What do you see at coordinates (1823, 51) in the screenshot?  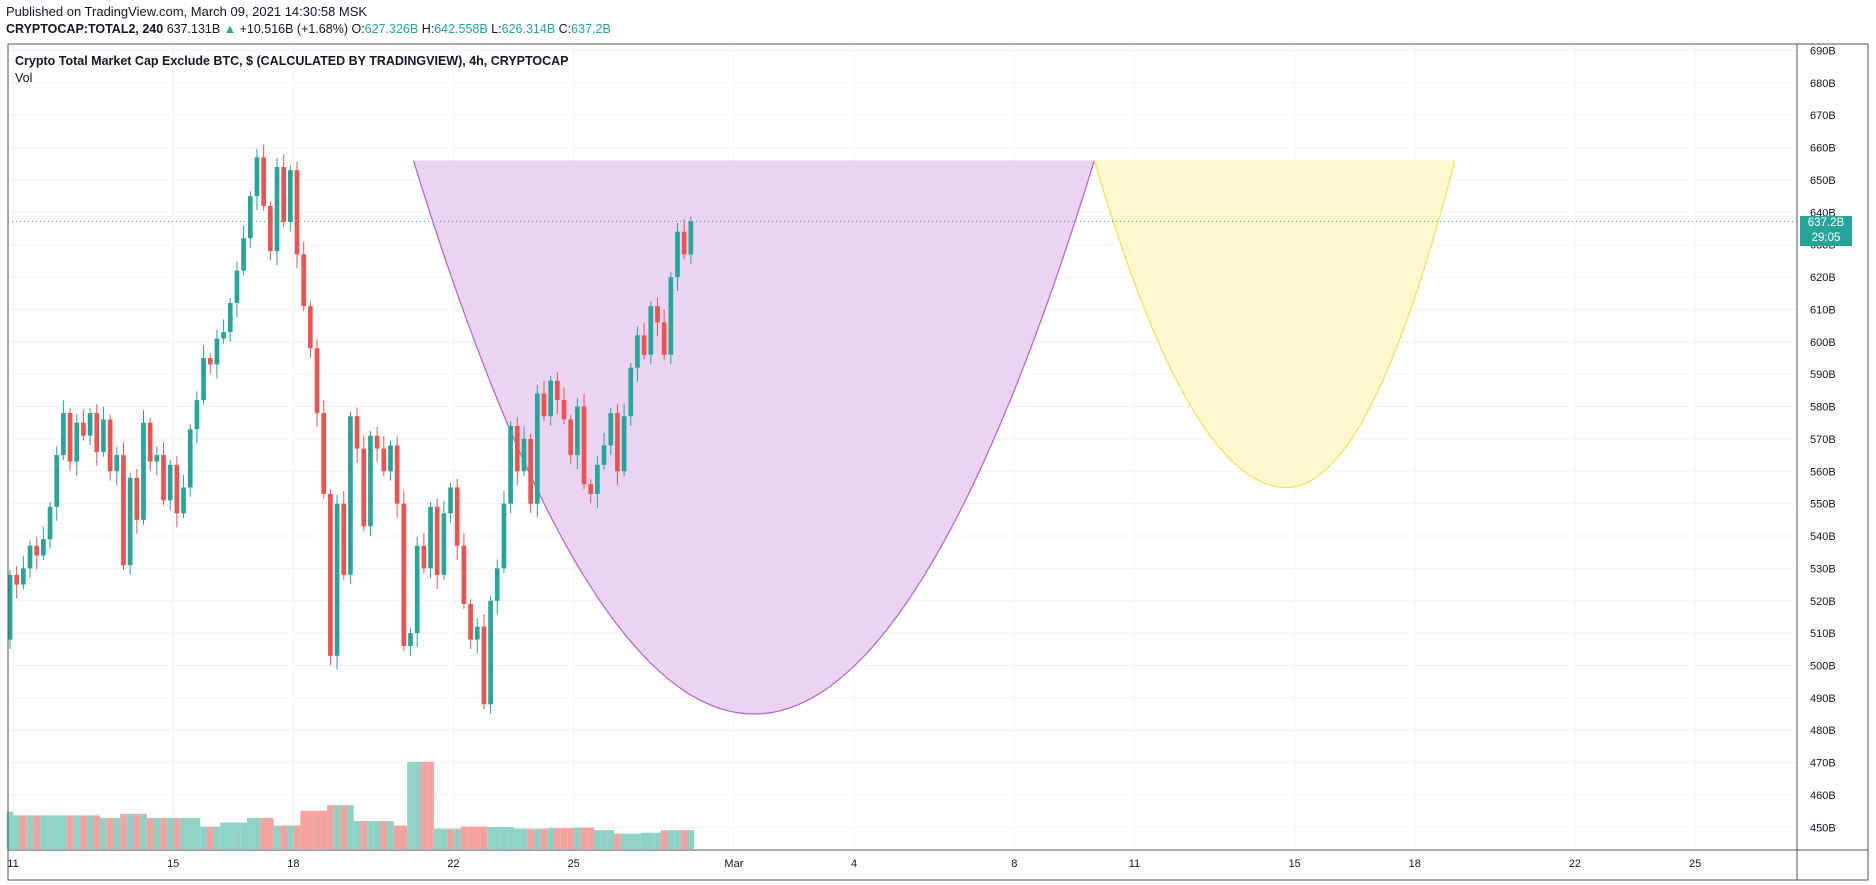 I see `y-tick-label: 690B` at bounding box center [1823, 51].